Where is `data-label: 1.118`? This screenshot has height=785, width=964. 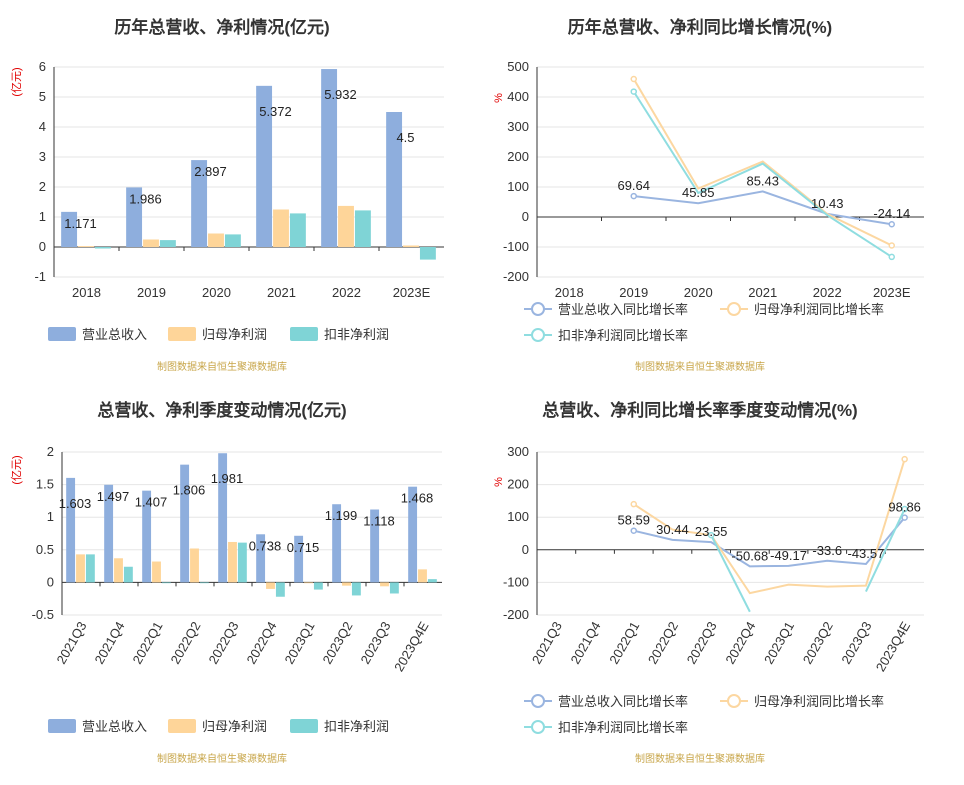
data-label: 1.118 is located at coordinates (379, 521).